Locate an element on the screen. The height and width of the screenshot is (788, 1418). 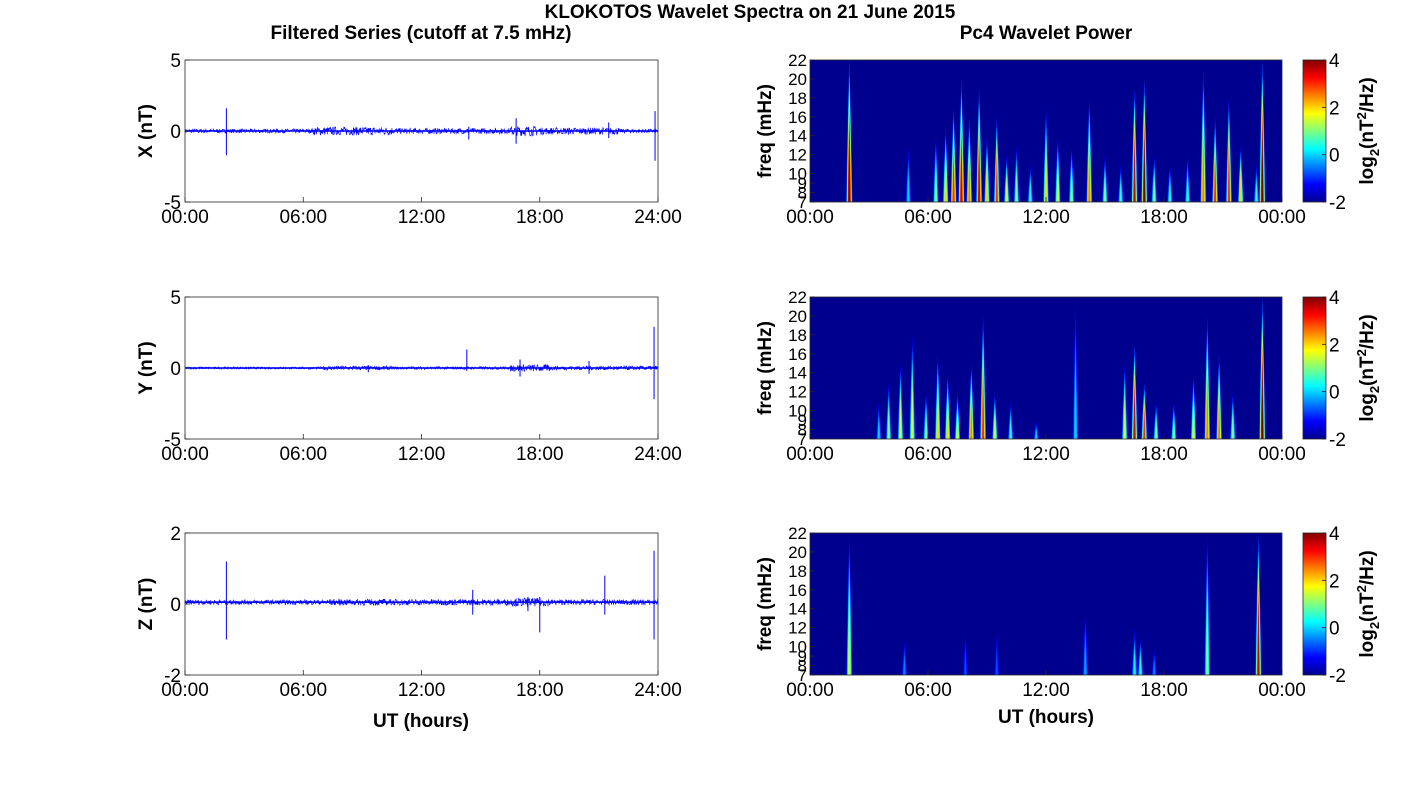
y-tick-label: -2 is located at coordinates (172, 676).